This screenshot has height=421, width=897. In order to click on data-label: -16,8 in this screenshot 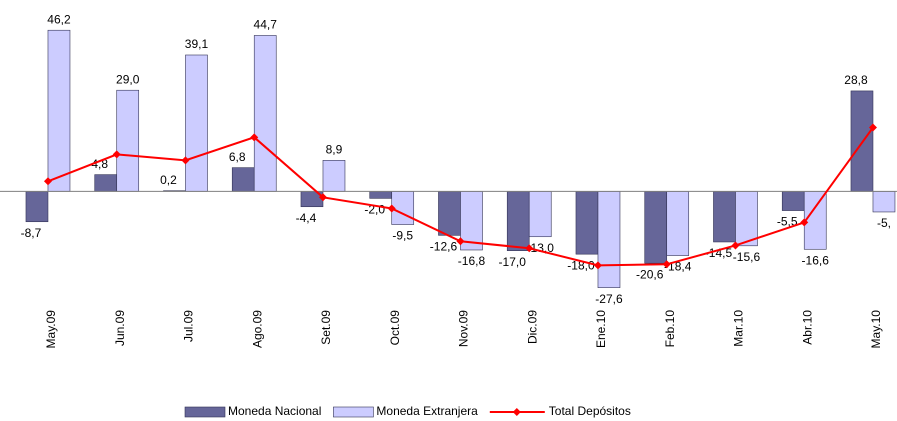, I will do `click(472, 261)`.